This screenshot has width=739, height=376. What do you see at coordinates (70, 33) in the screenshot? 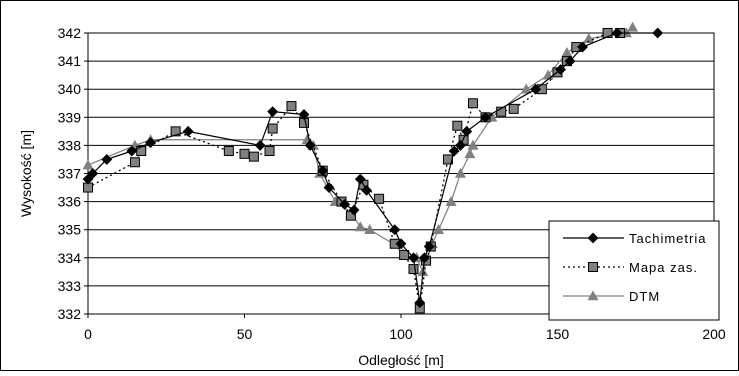
I see `y-tick-label: 342` at bounding box center [70, 33].